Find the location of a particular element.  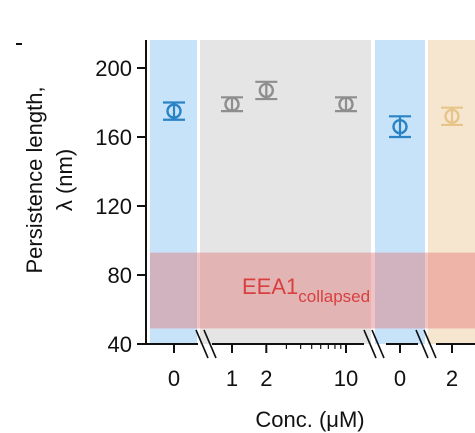

x-tick-label-4: 10 is located at coordinates (346, 378).